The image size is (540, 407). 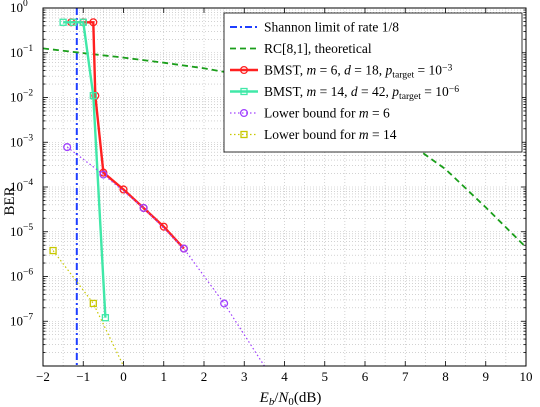 What do you see at coordinates (21, 320) in the screenshot?
I see `y-tick-label: 10⁻⁷` at bounding box center [21, 320].